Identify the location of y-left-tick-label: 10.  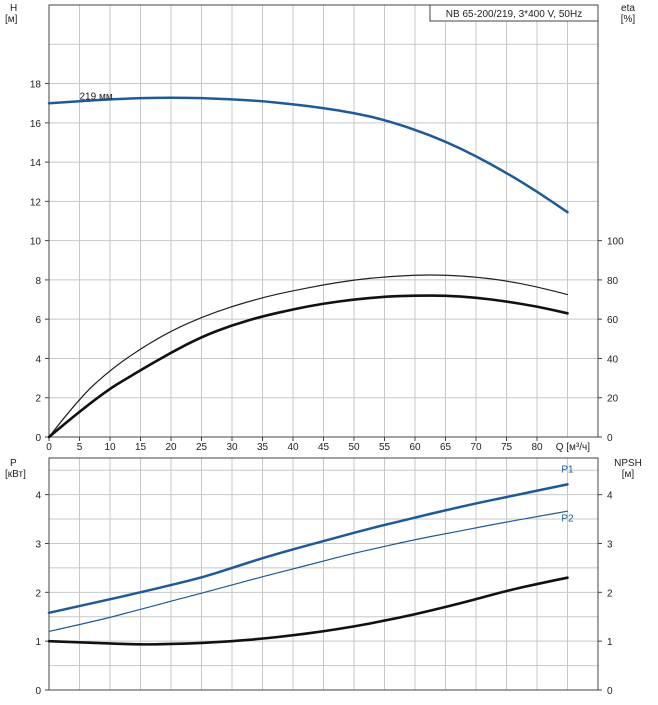
(36, 242).